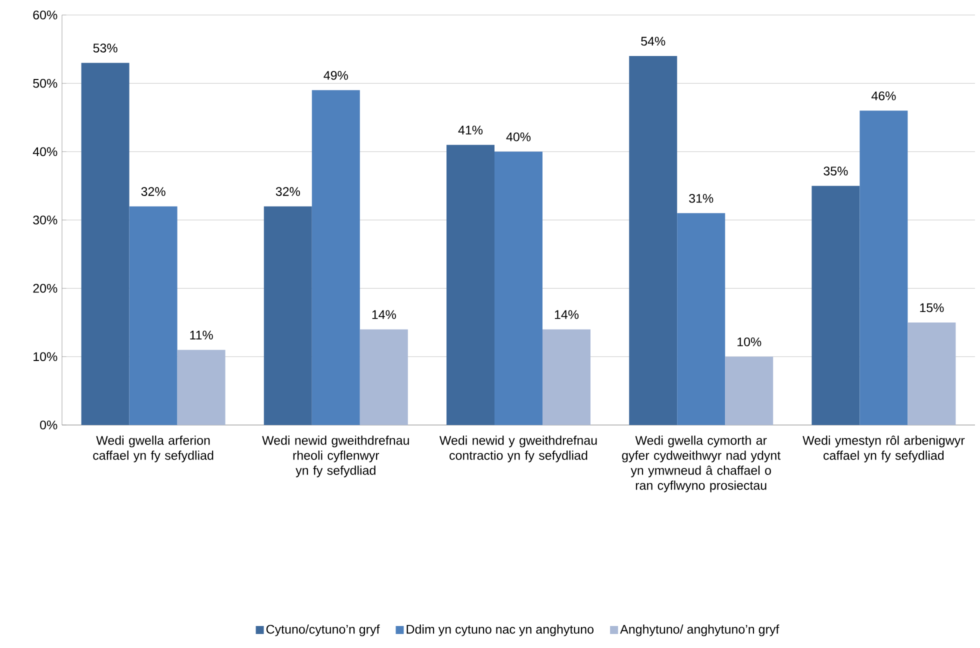  I want to click on data-label: 49%, so click(336, 75).